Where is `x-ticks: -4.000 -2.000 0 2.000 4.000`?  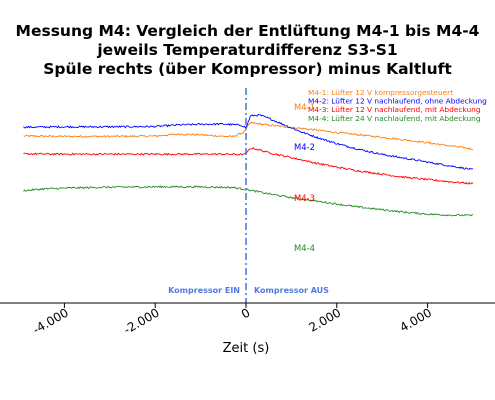
x-ticks: -4.000 -2.000 0 2.000 4.000 is located at coordinates (232, 320).